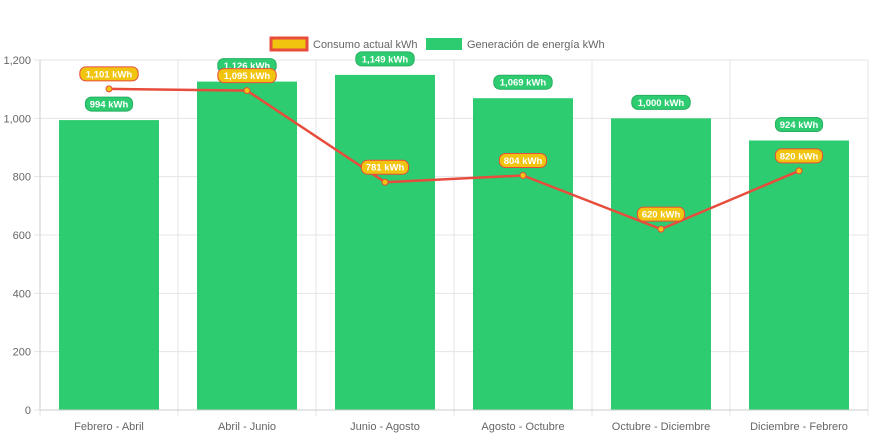  I want to click on legend-label-consumo: Consumo actual kWh, so click(365, 45).